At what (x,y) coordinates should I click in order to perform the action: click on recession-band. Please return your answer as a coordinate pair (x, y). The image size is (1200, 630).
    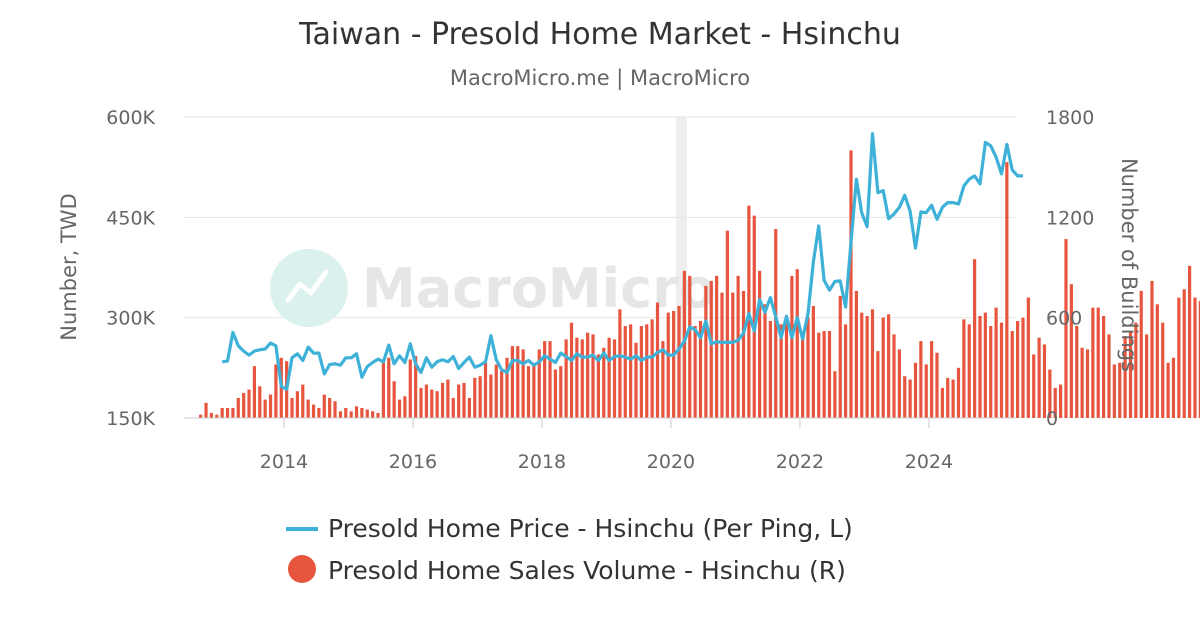
    Looking at the image, I should click on (682, 267).